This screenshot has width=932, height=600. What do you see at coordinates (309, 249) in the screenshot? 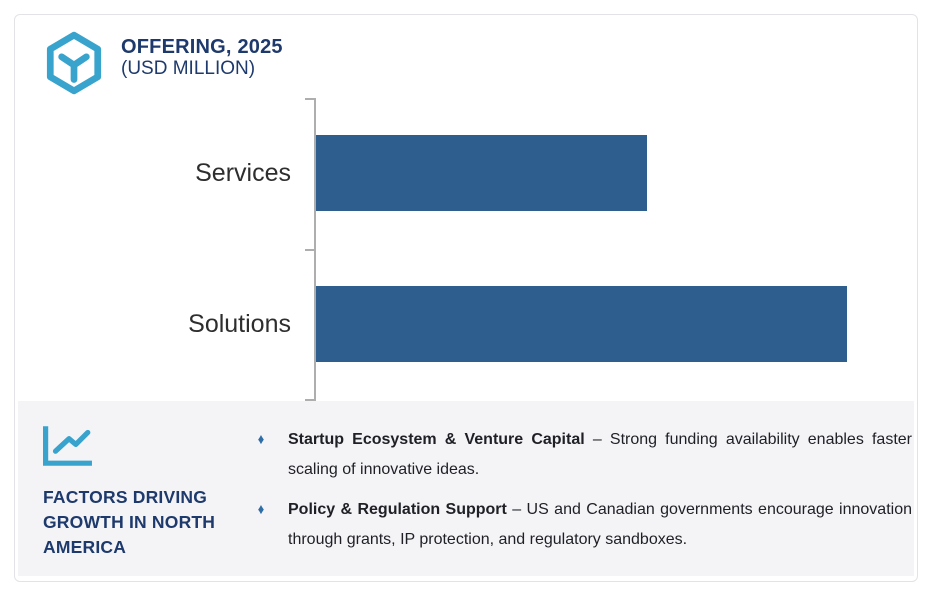
I see `axis-tick-middle` at bounding box center [309, 249].